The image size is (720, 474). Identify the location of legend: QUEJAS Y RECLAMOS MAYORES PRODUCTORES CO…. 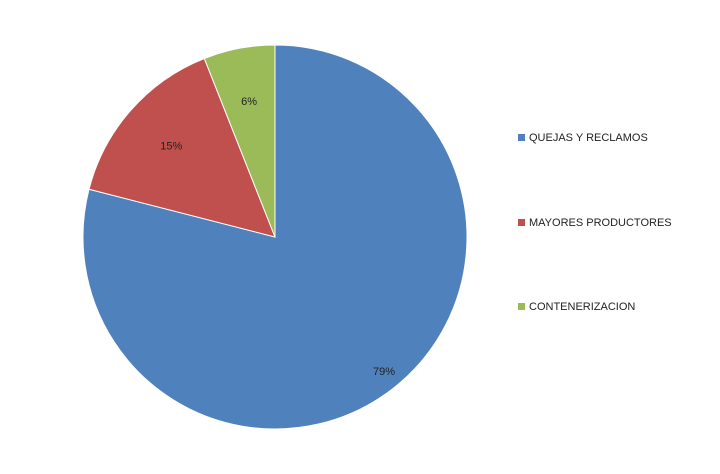
(595, 222).